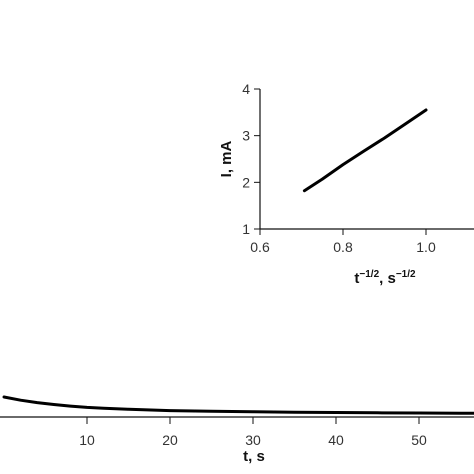 The height and width of the screenshot is (474, 474). I want to click on main-x-ticks: 10203040506, so click(253, 432).